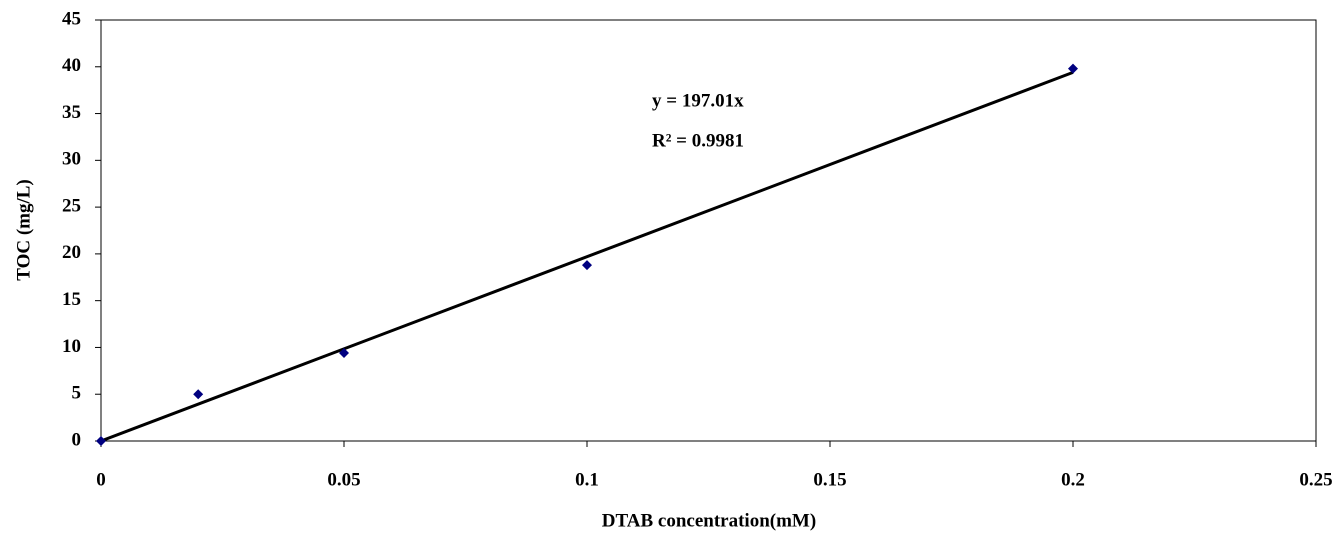  I want to click on r-squared-label: R² = 0.9981, so click(698, 140).